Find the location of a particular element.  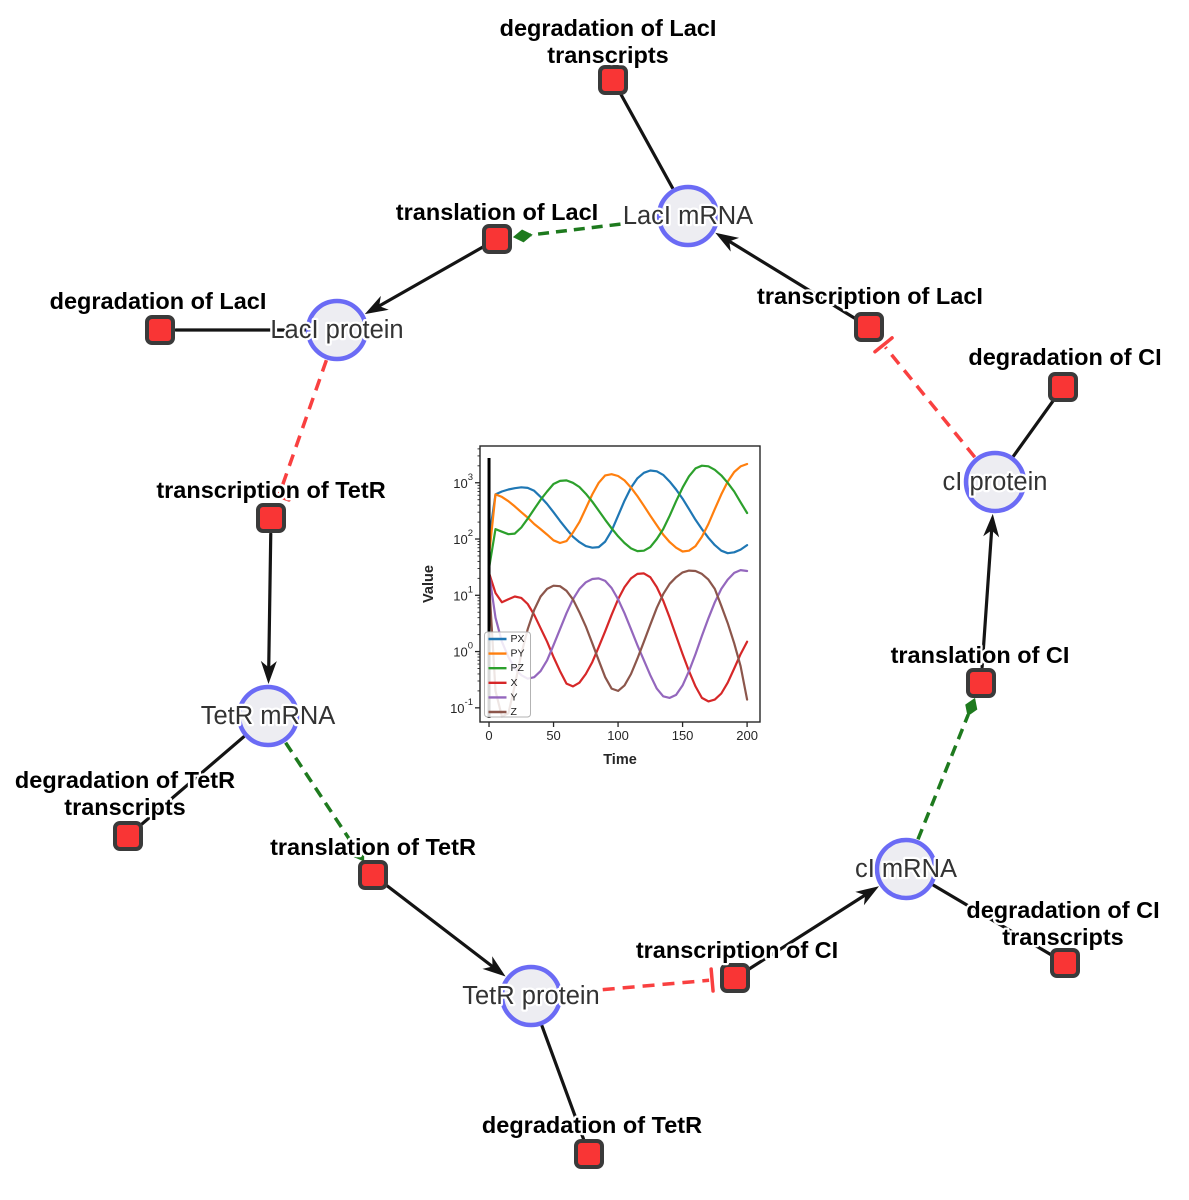

x-tick-label: 200 is located at coordinates (747, 735).